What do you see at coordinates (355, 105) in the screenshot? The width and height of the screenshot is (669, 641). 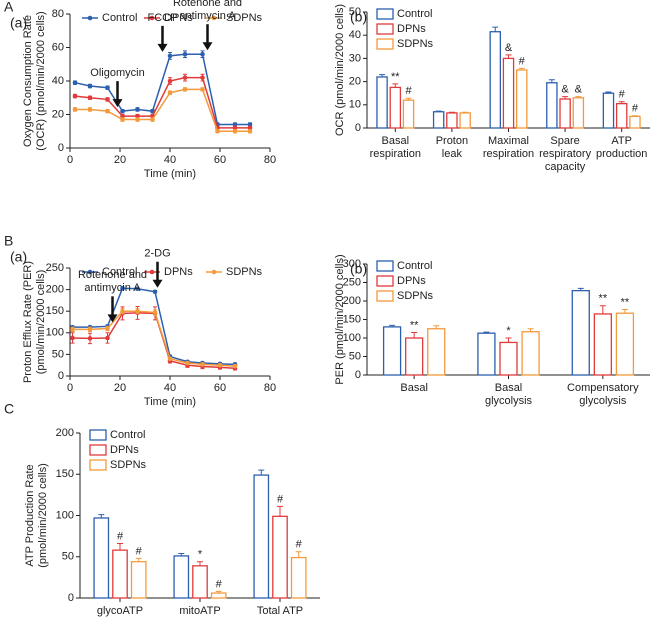 I see `y-tick-label: 10` at bounding box center [355, 105].